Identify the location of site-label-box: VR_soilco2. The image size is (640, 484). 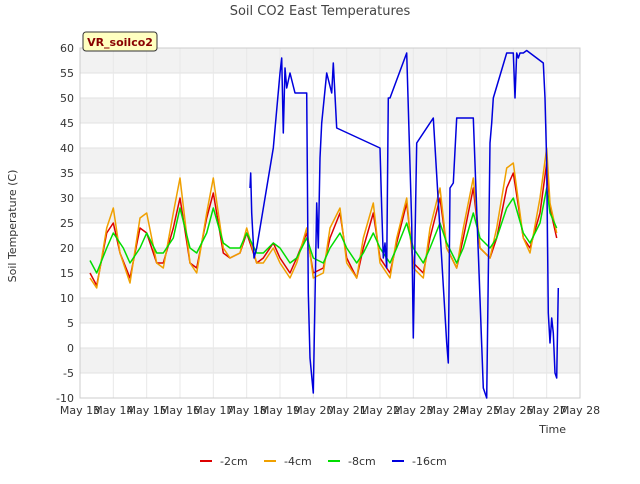
(120, 41).